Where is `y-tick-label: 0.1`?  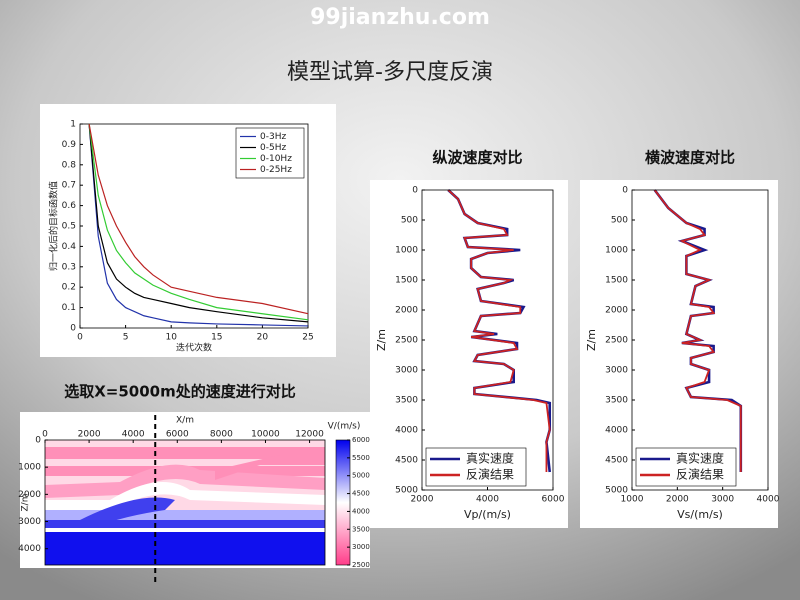 y-tick-label: 0.1 is located at coordinates (69, 308).